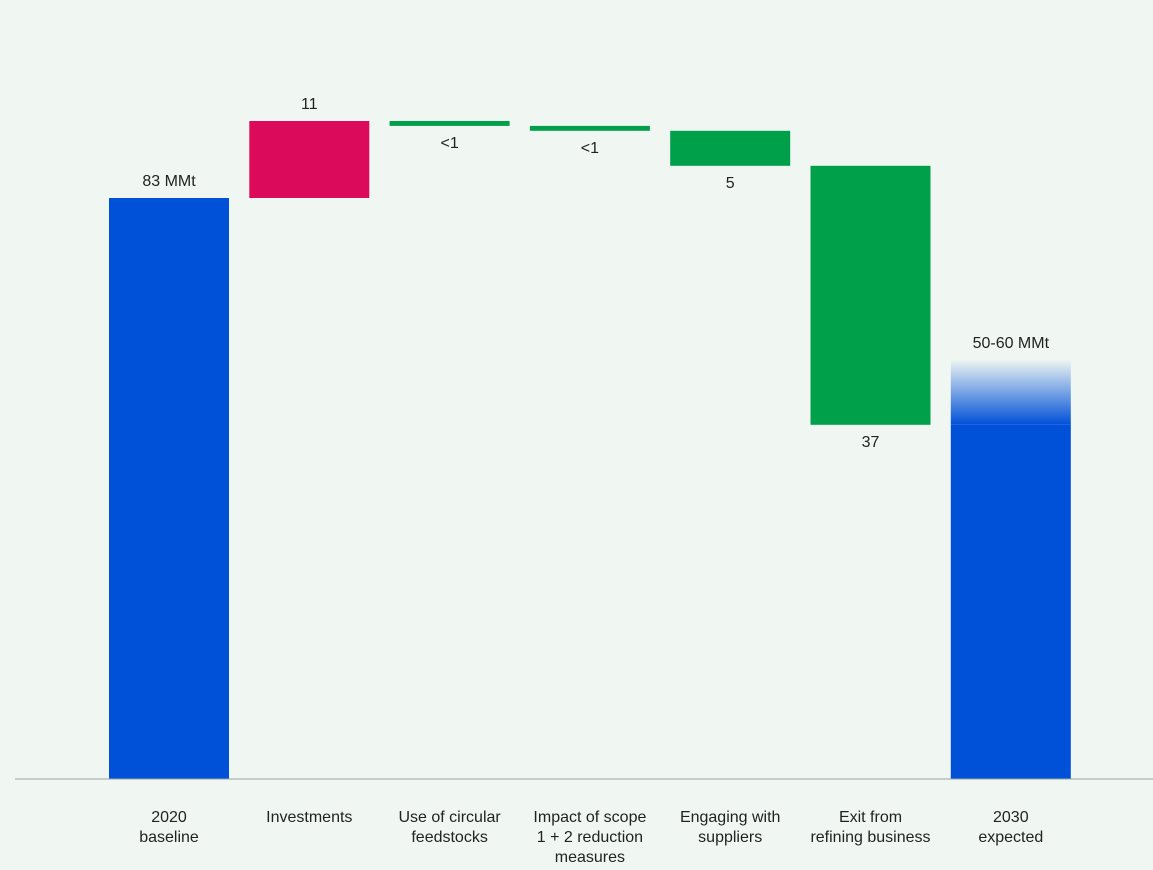 Image resolution: width=1153 pixels, height=870 pixels. What do you see at coordinates (730, 183) in the screenshot?
I see `value-label-4: 5` at bounding box center [730, 183].